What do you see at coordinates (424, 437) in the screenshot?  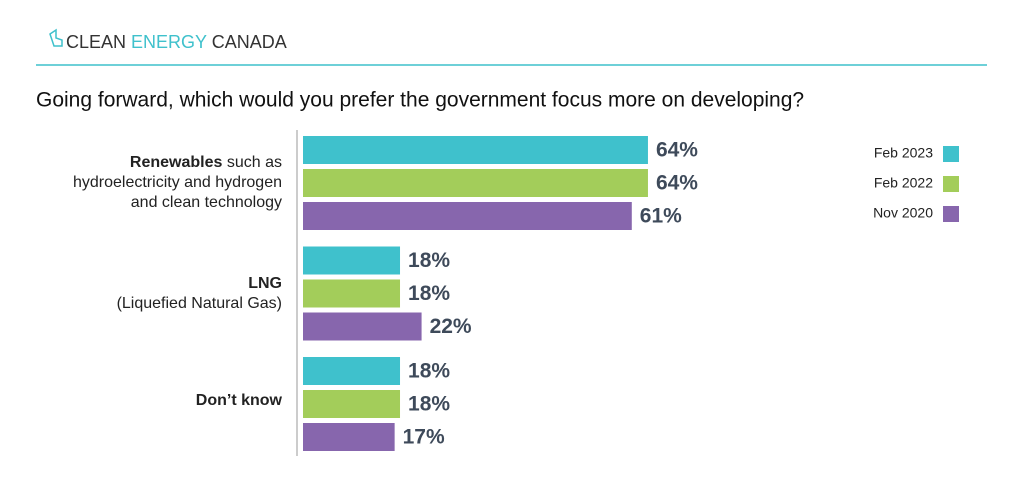 I see `value-label: 17%` at bounding box center [424, 437].